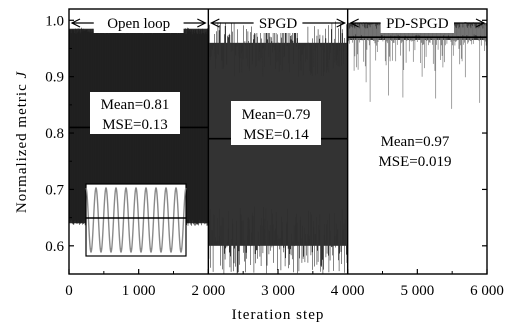  I want to click on region-header-2: PD-SPGD, so click(417, 23).